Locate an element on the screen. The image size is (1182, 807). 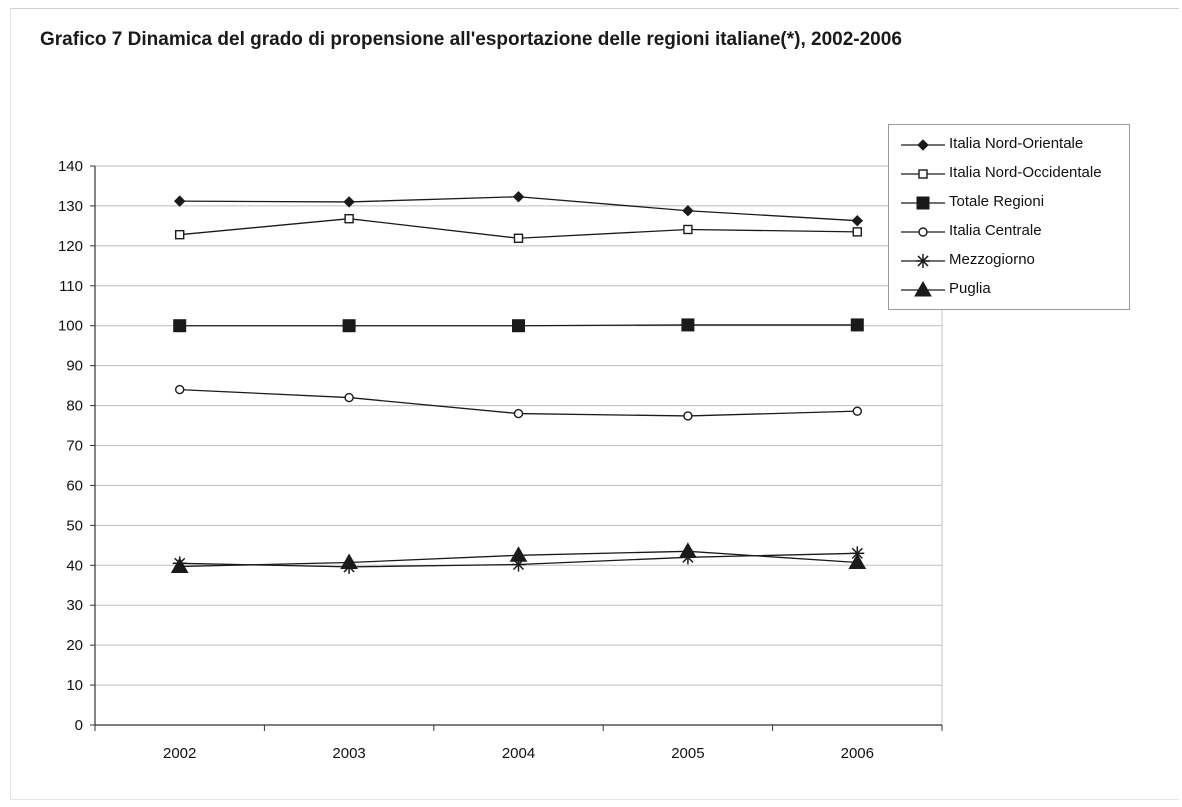
y-tick-label: 70 is located at coordinates (74, 446).